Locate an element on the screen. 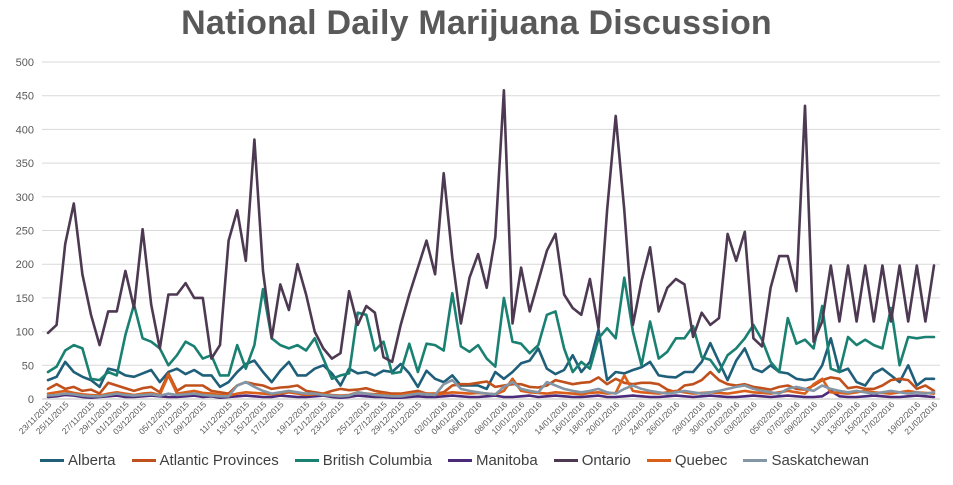 This screenshot has width=953, height=485. legend-label: Alberta is located at coordinates (92, 460).